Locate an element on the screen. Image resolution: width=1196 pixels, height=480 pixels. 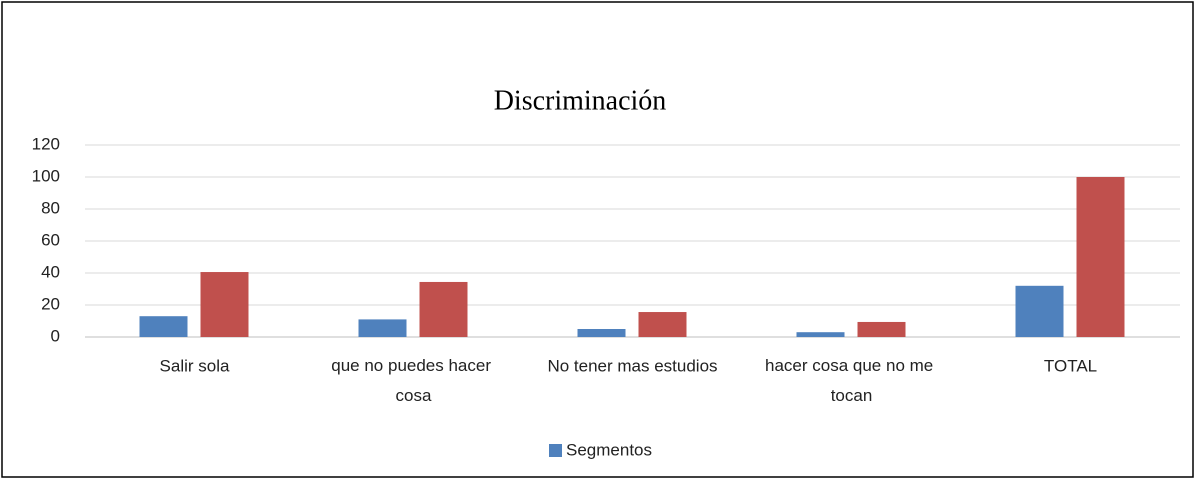
y-tick-label: 60 is located at coordinates (50, 239).